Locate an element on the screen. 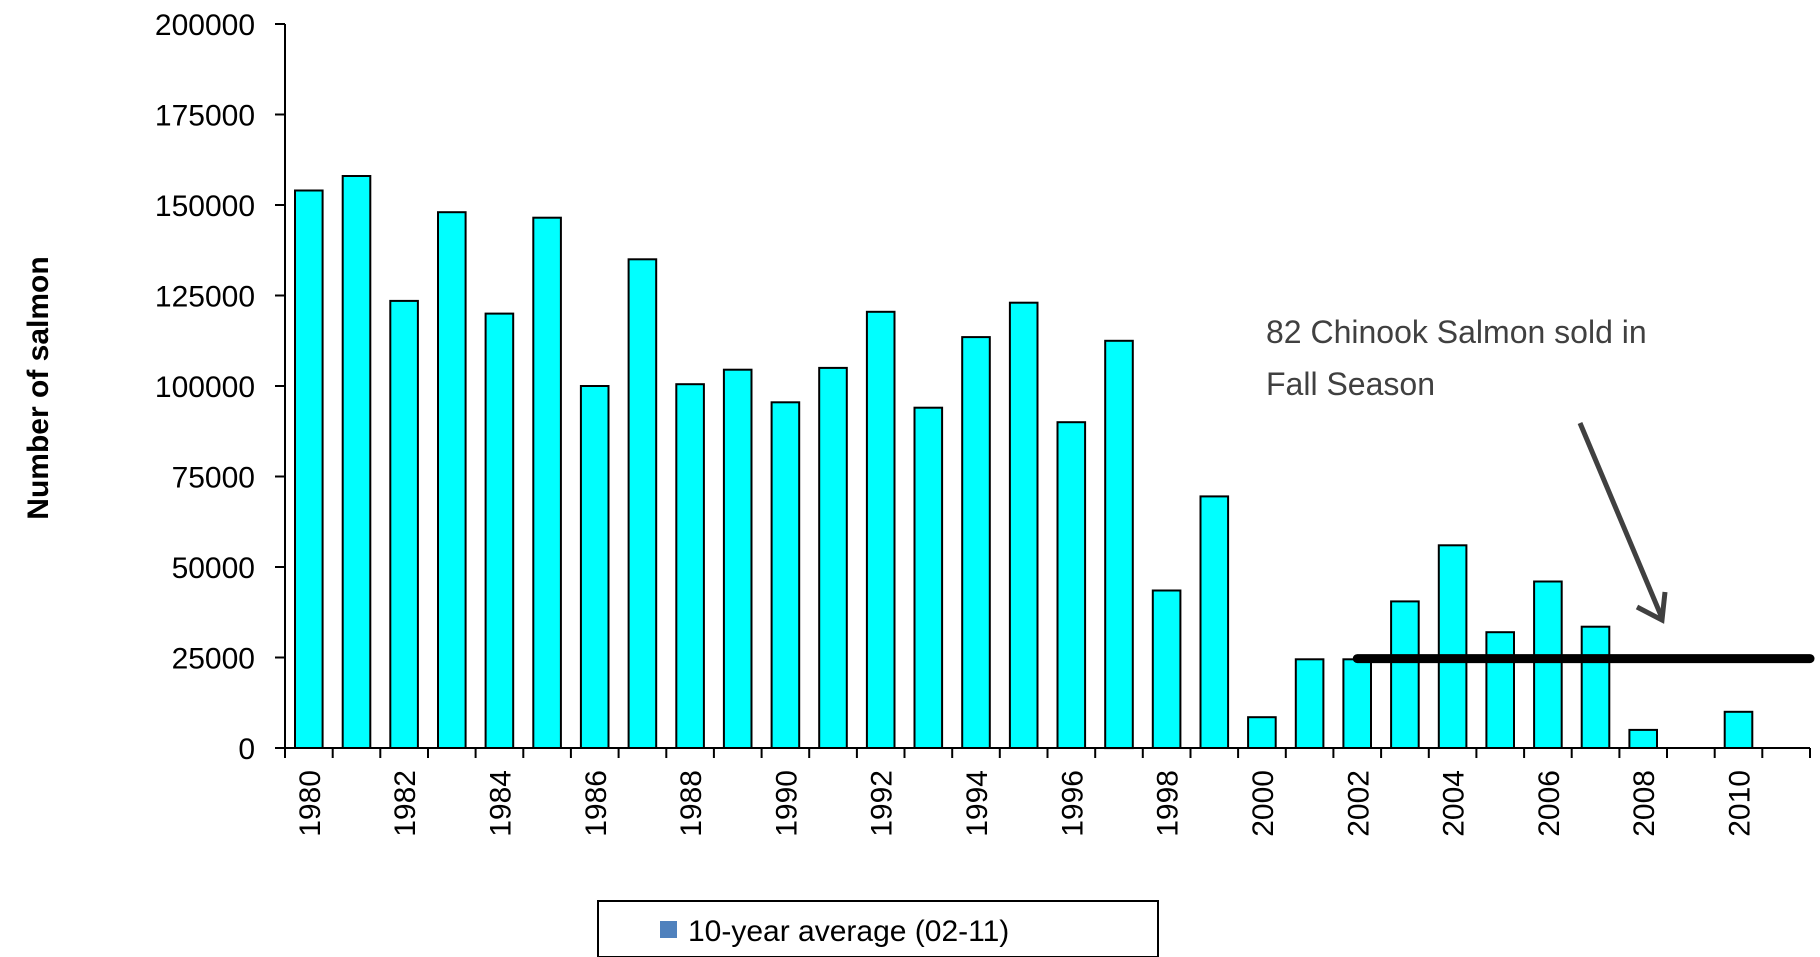 The width and height of the screenshot is (1820, 957). x-tick-label: 1980 is located at coordinates (310, 803).